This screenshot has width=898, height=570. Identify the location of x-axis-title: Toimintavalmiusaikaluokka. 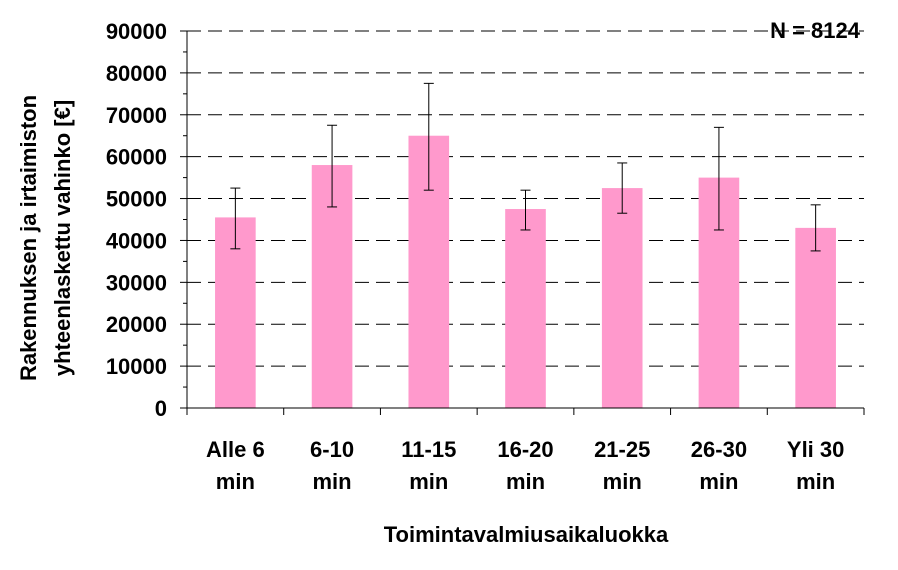
(526, 534).